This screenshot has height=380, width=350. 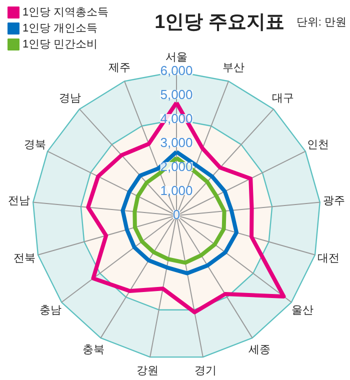 I want to click on legend-label: 1인당 개인소득, so click(x=60, y=28).